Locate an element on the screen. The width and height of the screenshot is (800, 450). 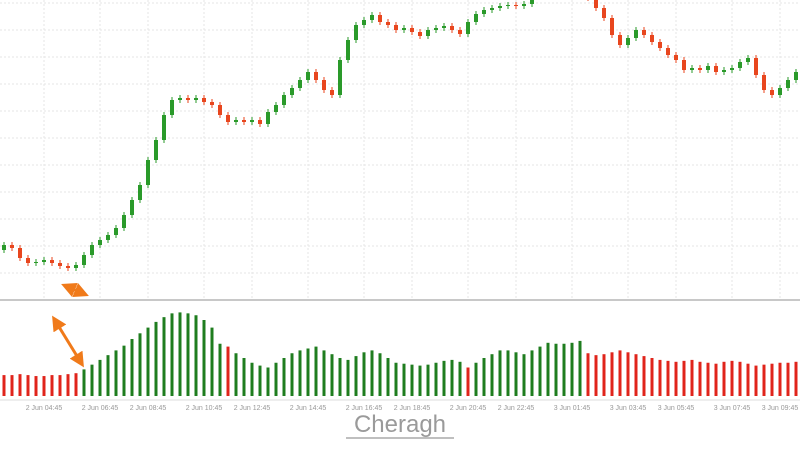
arrow is located at coordinates (68, 341).